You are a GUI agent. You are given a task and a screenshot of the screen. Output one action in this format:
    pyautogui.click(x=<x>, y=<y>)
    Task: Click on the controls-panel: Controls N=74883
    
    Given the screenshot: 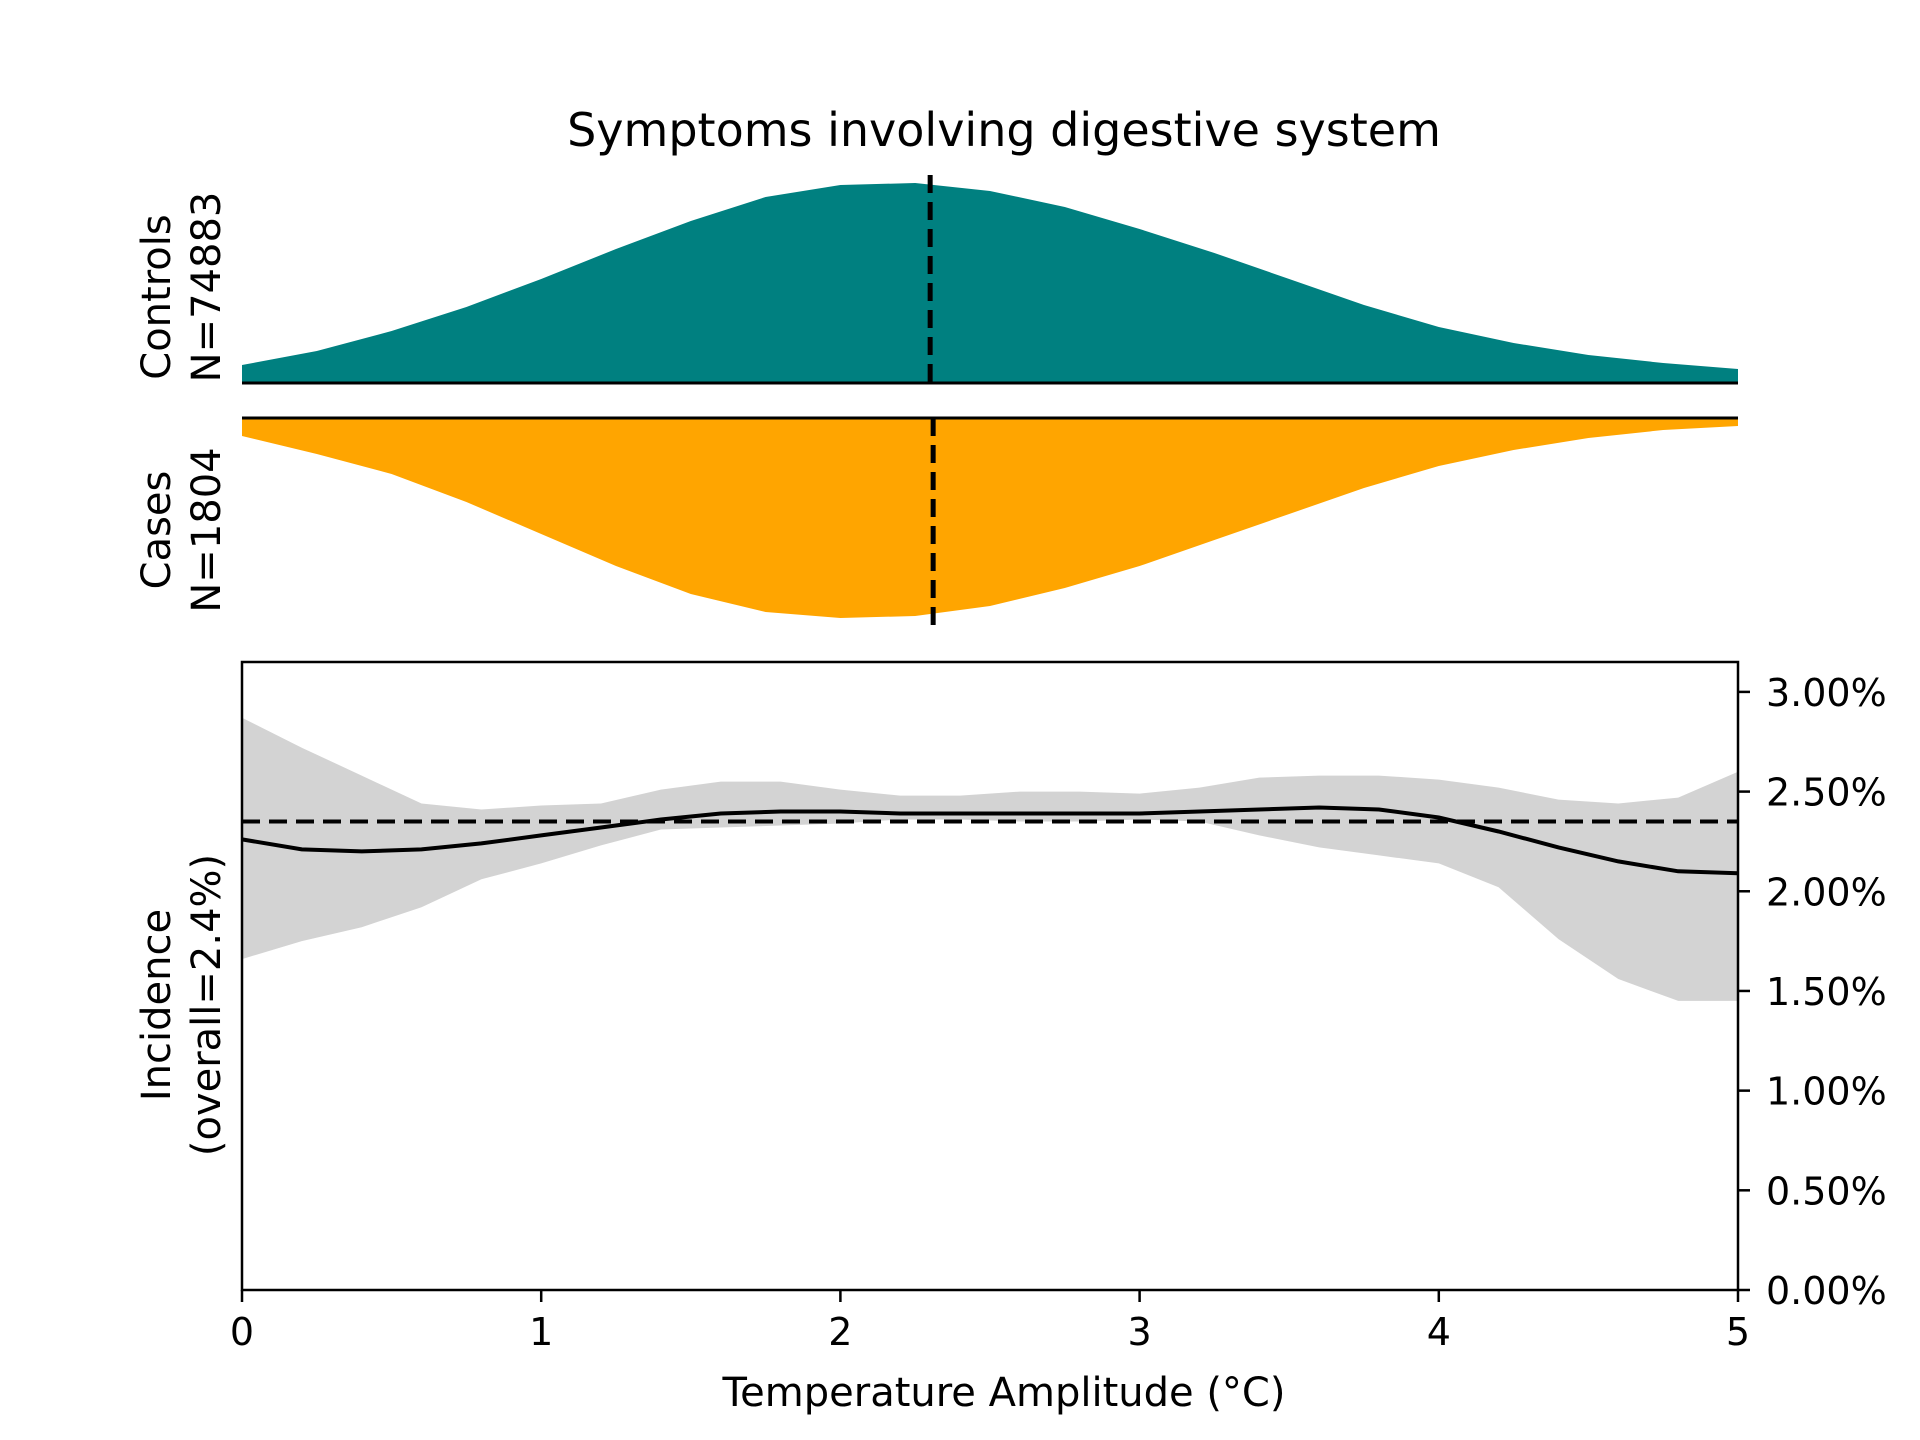 What is the action you would take?
    pyautogui.click(x=936, y=280)
    